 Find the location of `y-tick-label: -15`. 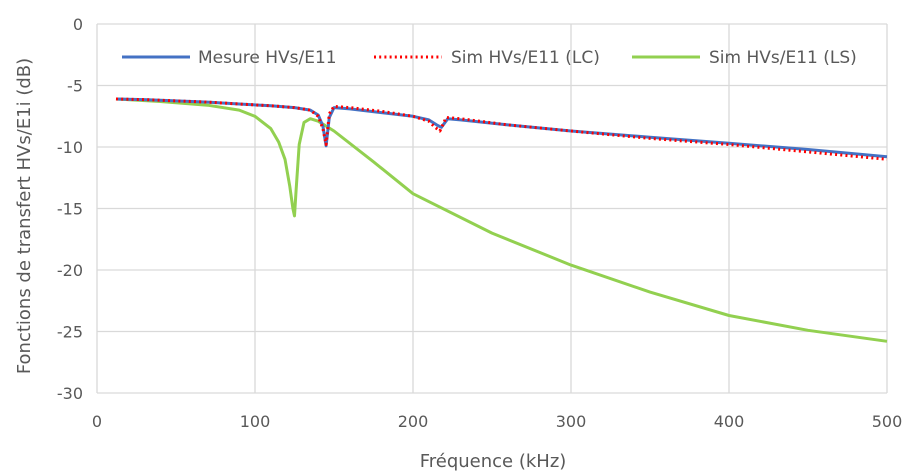

y-tick-label: -15 is located at coordinates (70, 209).